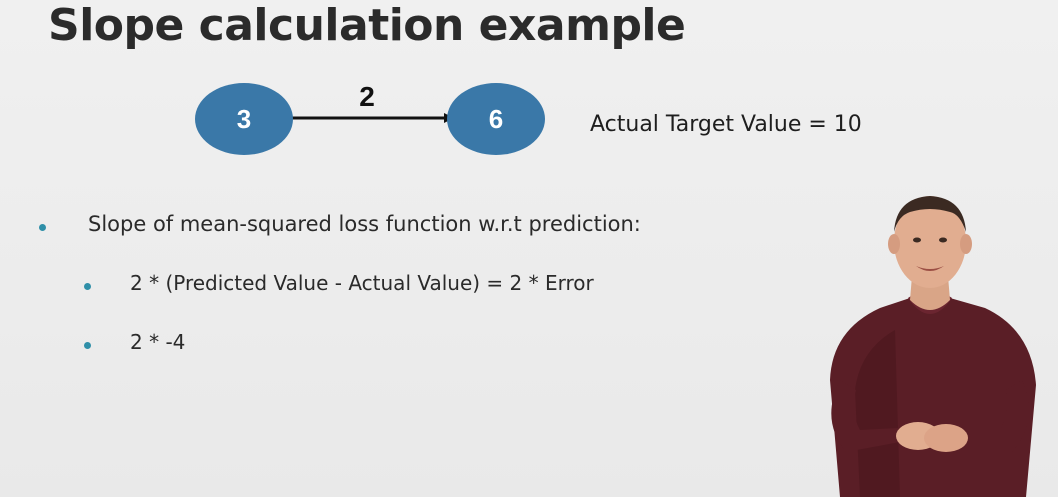 The height and width of the screenshot is (497, 1058). I want to click on output-node-value: 6, so click(496, 119).